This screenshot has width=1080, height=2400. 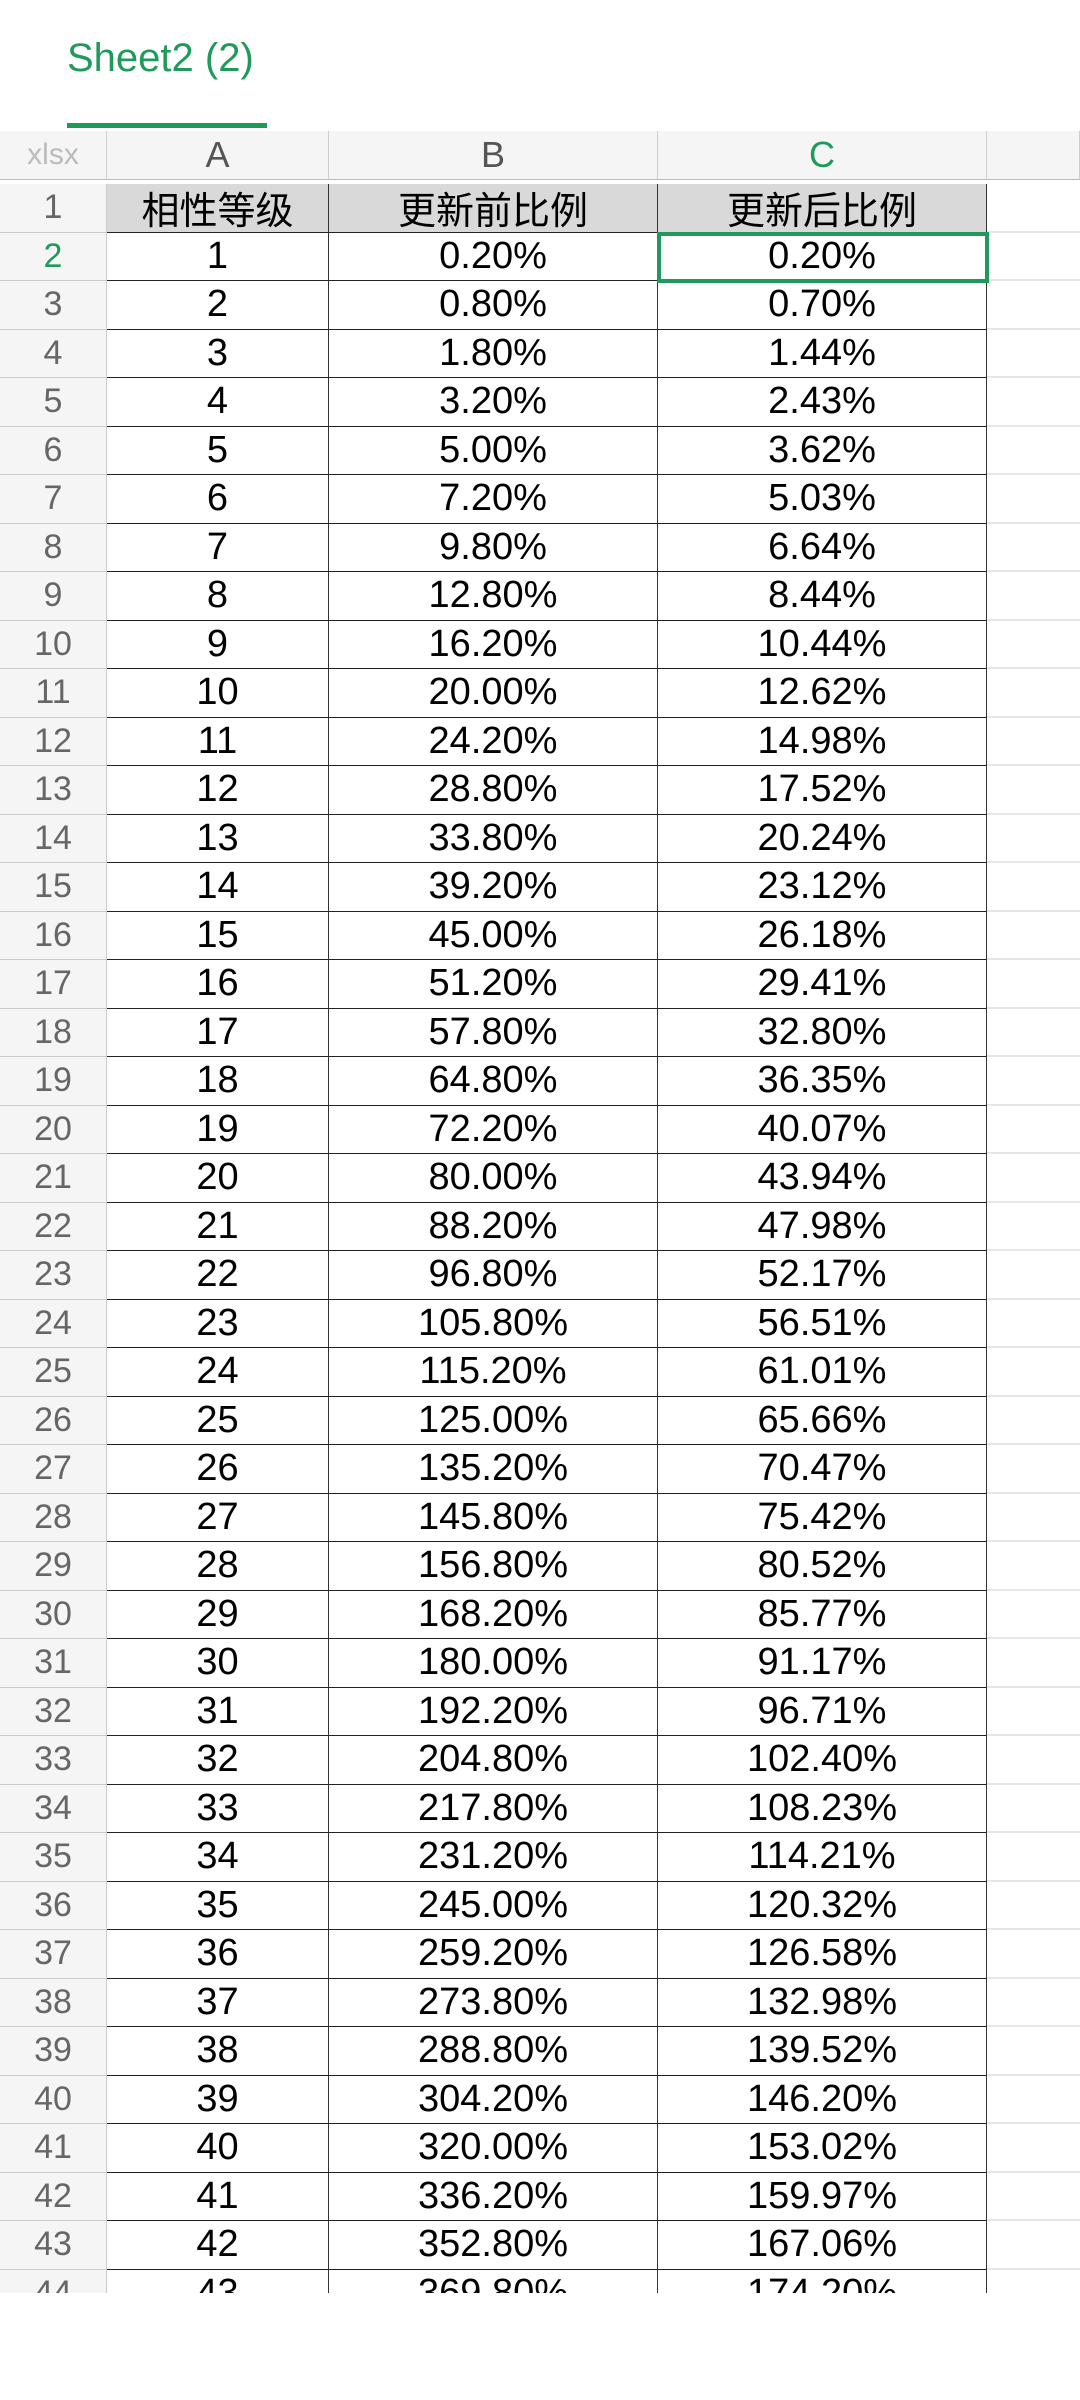 I want to click on cell-level: 7, so click(x=218, y=547).